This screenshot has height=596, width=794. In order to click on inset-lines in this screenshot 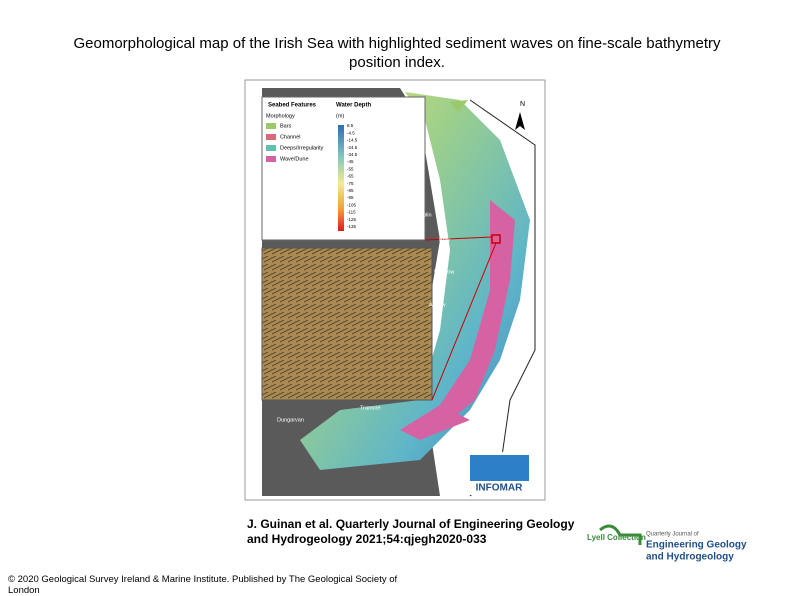, I will do `click(460, 318)`.